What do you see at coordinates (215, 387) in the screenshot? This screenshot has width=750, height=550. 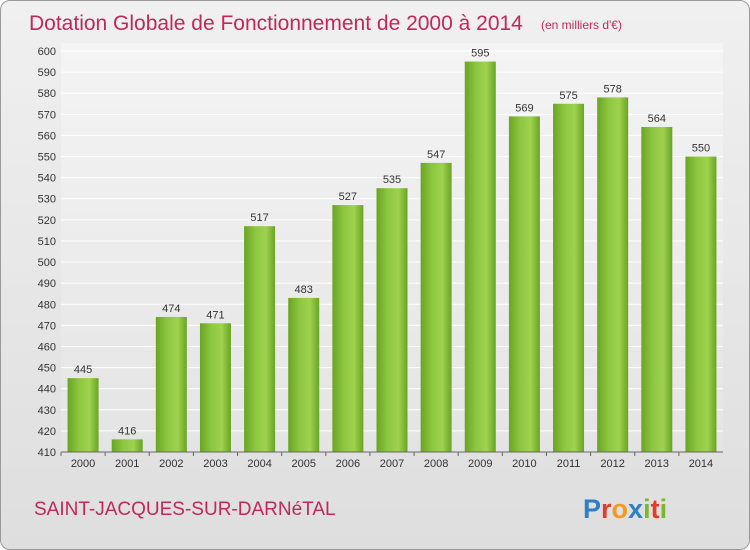 I see `bar-2003` at bounding box center [215, 387].